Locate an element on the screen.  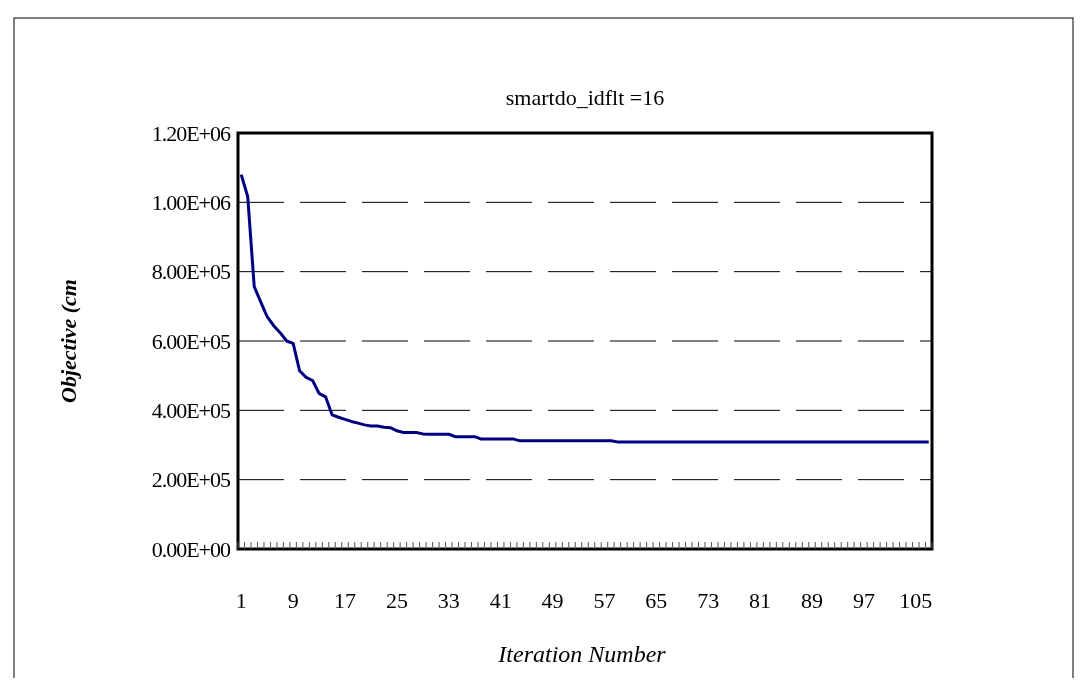
x-tick-label: 25 is located at coordinates (396, 600).